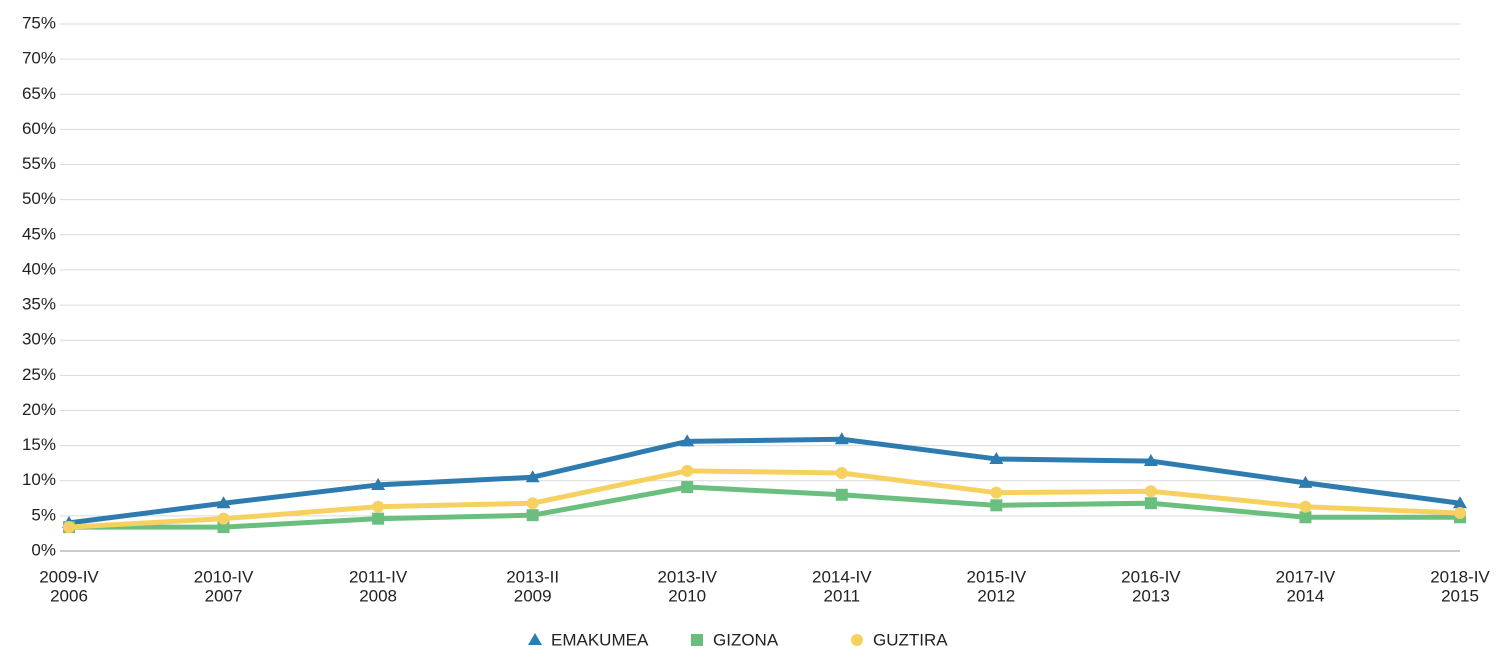  What do you see at coordinates (39, 198) in the screenshot?
I see `y-tick-label: 50%` at bounding box center [39, 198].